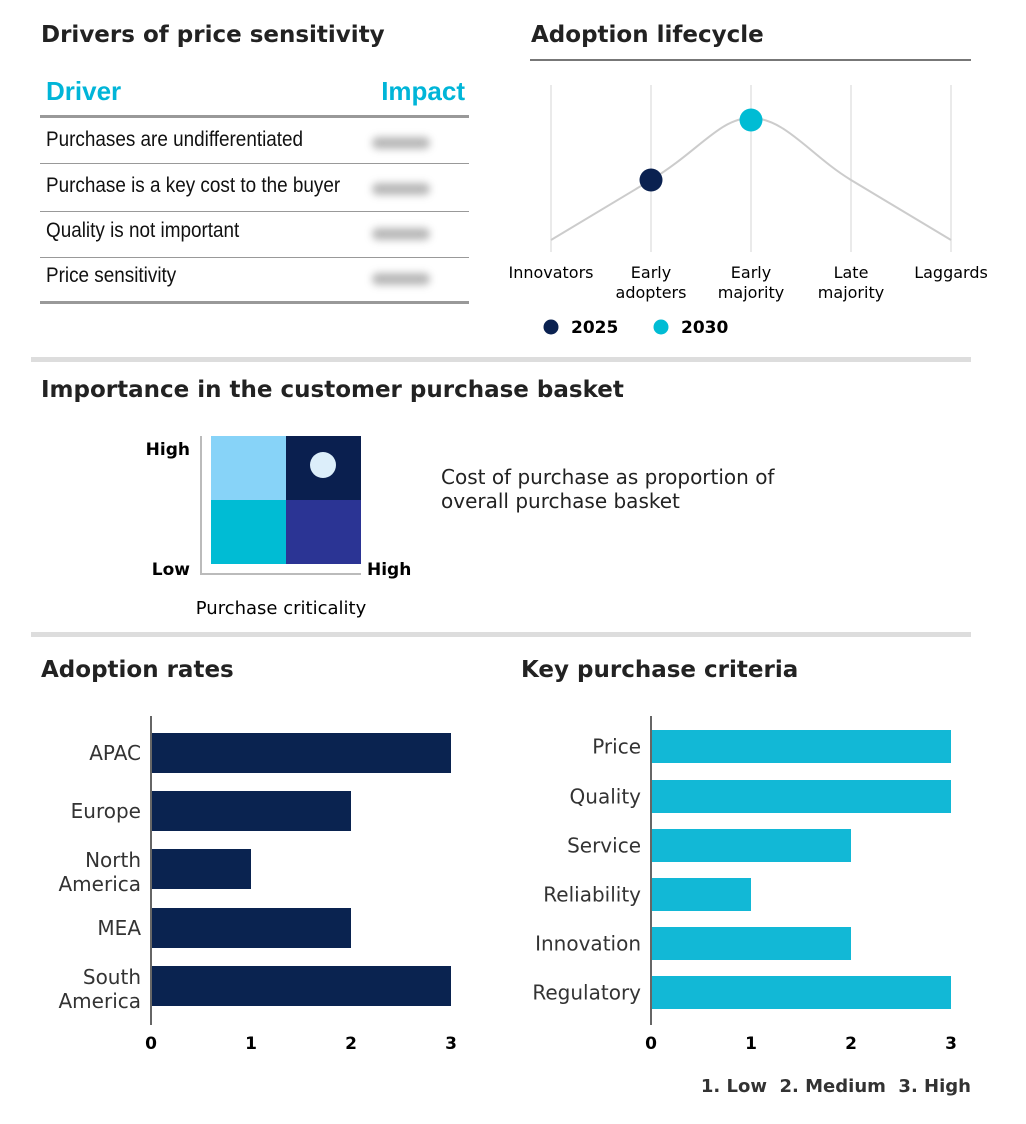 This screenshot has width=1026, height=1124. What do you see at coordinates (594, 328) in the screenshot?
I see `legend-label: 2025` at bounding box center [594, 328].